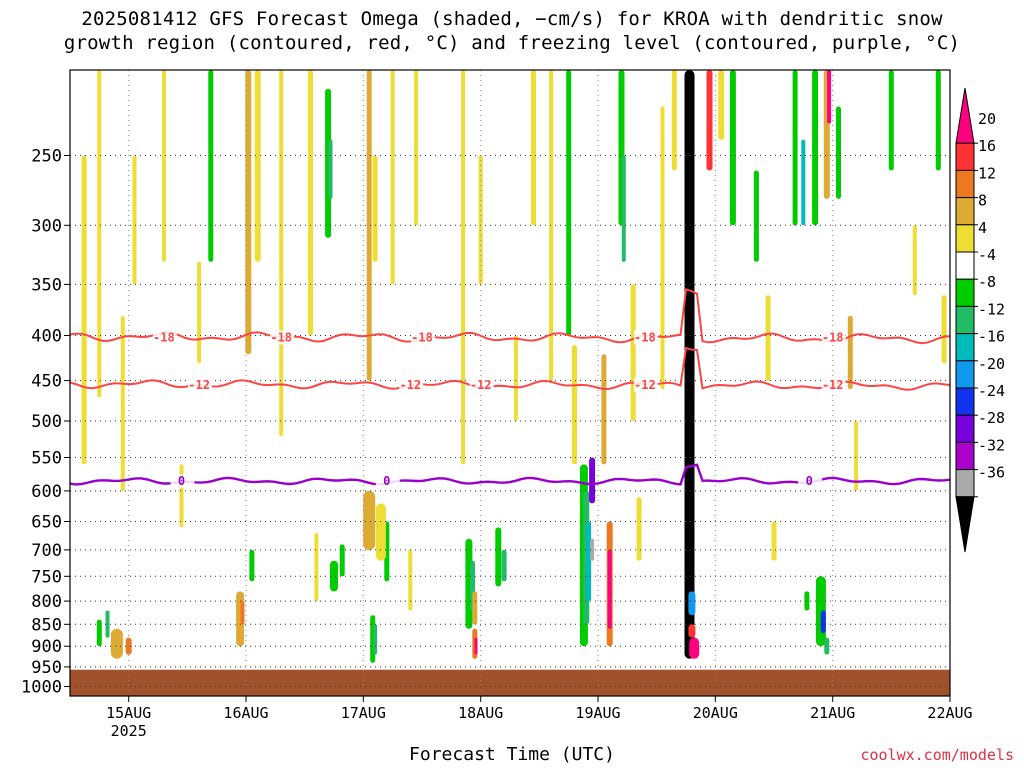  Describe the element at coordinates (991, 418) in the screenshot. I see `colorbar-label: -28` at that location.